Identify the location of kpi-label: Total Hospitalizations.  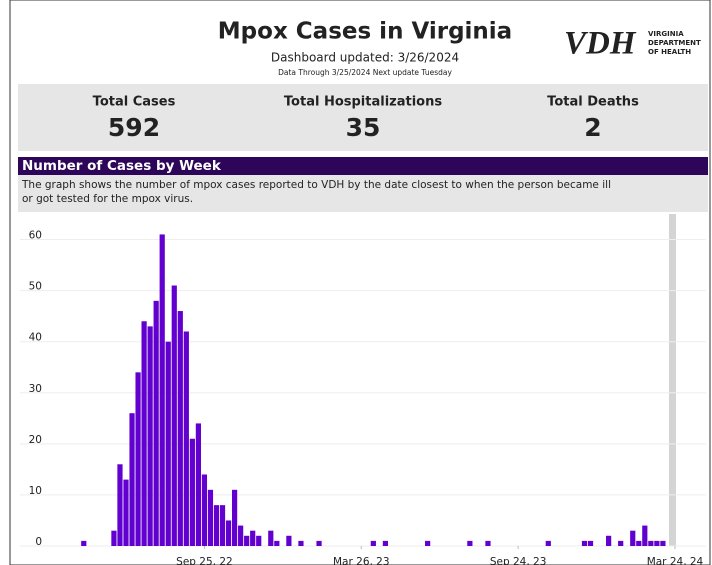
(363, 102).